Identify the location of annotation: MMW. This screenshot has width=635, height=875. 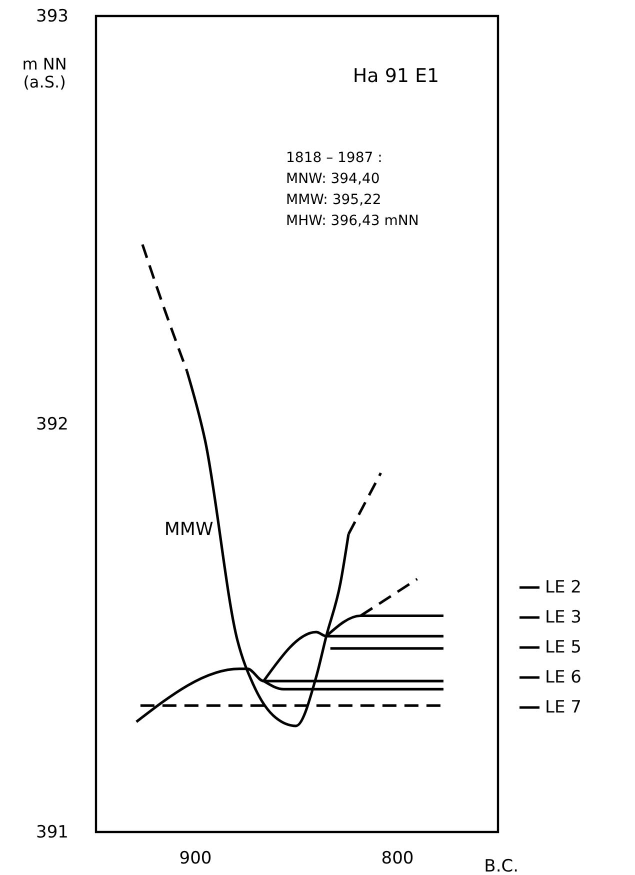
(189, 529).